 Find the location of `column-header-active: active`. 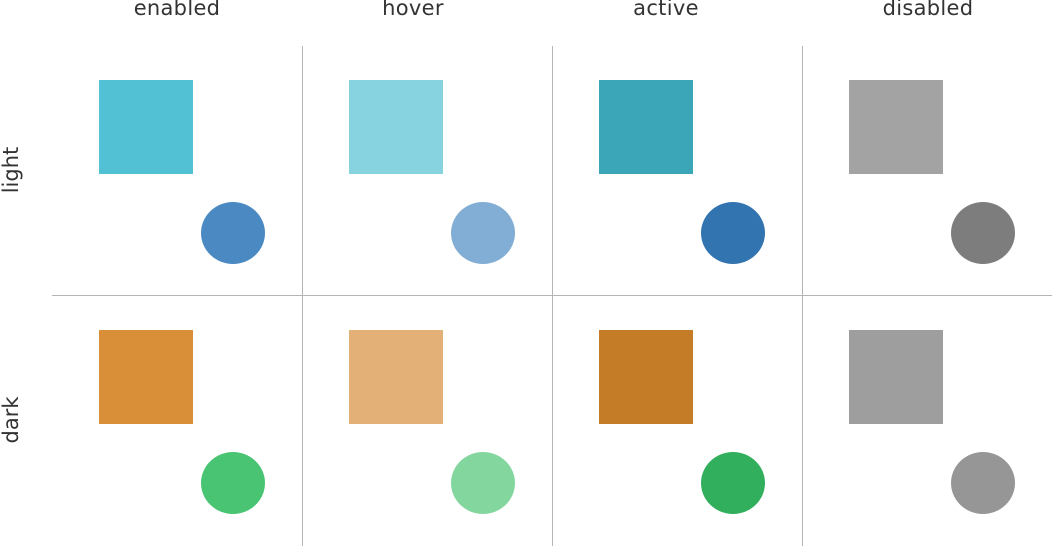

column-header-active: active is located at coordinates (666, 10).